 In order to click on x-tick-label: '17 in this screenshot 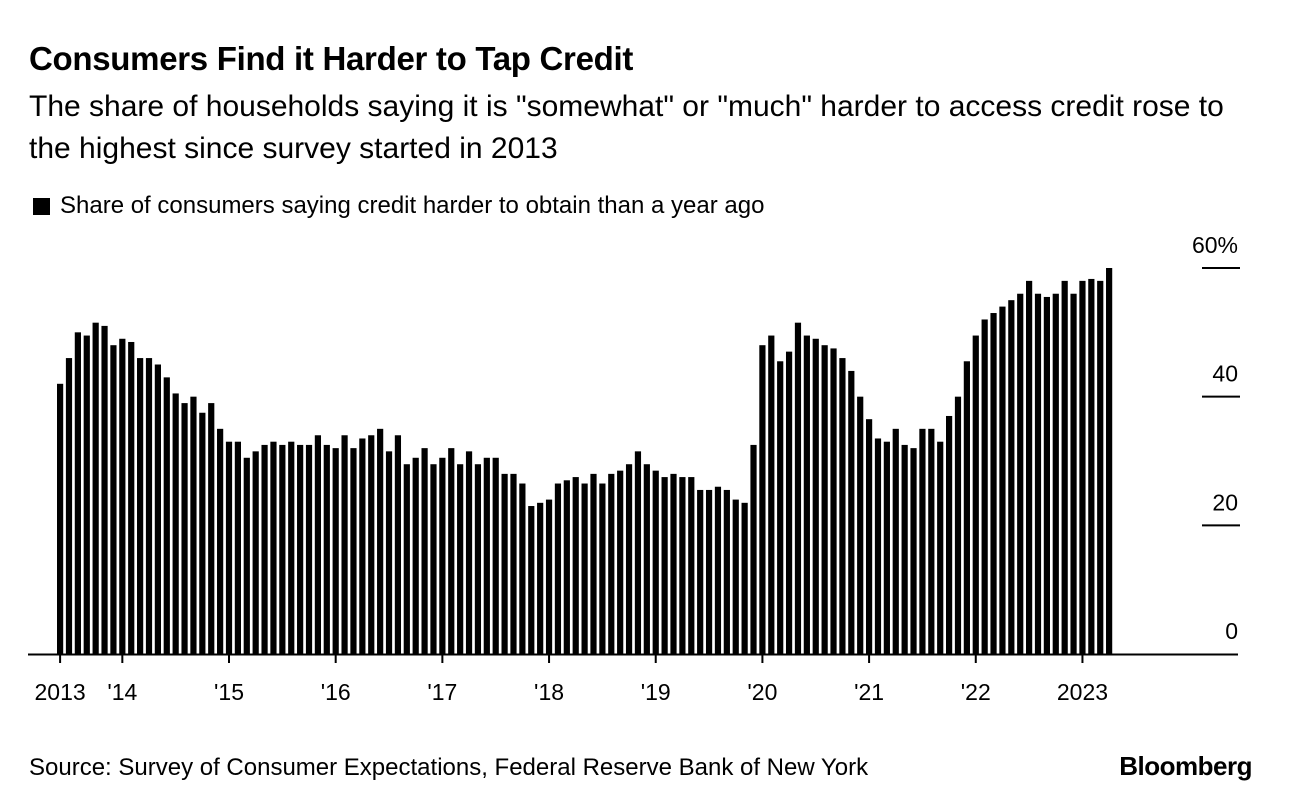, I will do `click(442, 692)`.